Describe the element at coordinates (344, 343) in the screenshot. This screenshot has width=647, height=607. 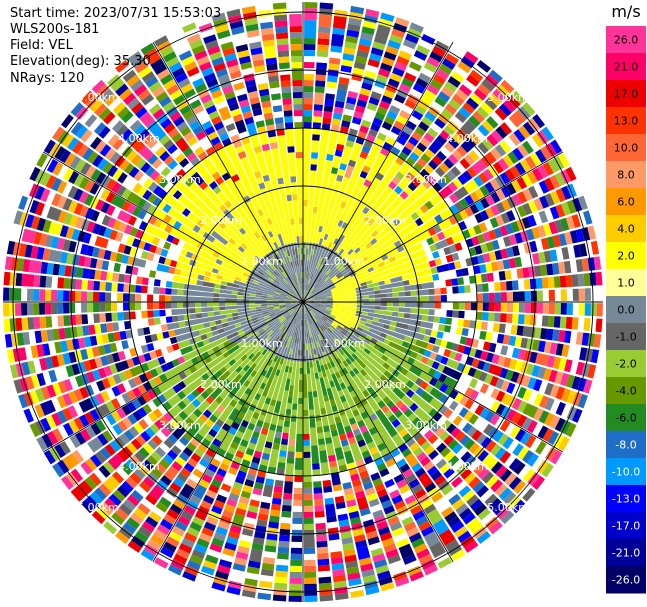
I see `range-label-1-4: 1.00km` at that location.